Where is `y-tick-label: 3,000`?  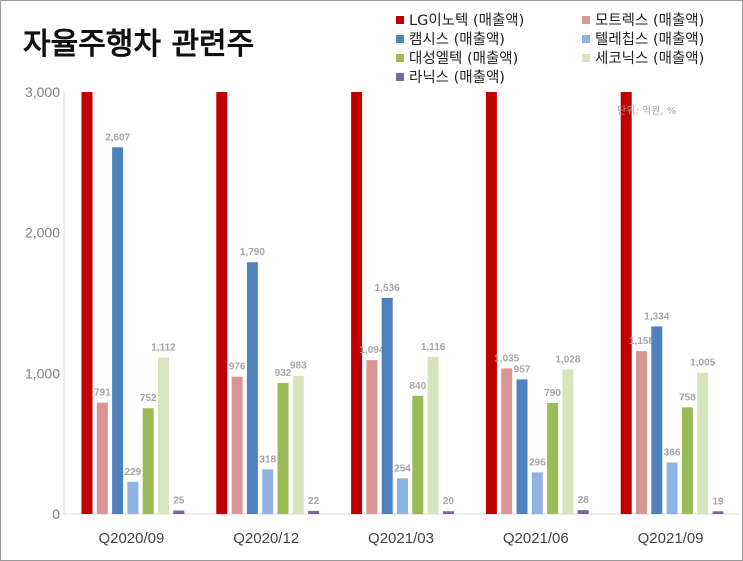 y-tick-label: 3,000 is located at coordinates (42, 92).